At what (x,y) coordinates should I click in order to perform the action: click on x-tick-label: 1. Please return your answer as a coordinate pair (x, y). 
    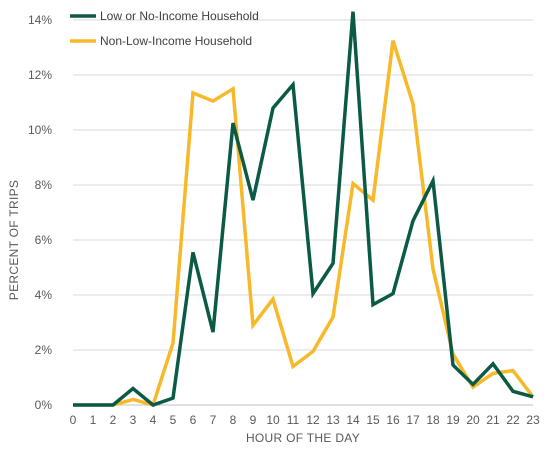
    Looking at the image, I should click on (93, 420).